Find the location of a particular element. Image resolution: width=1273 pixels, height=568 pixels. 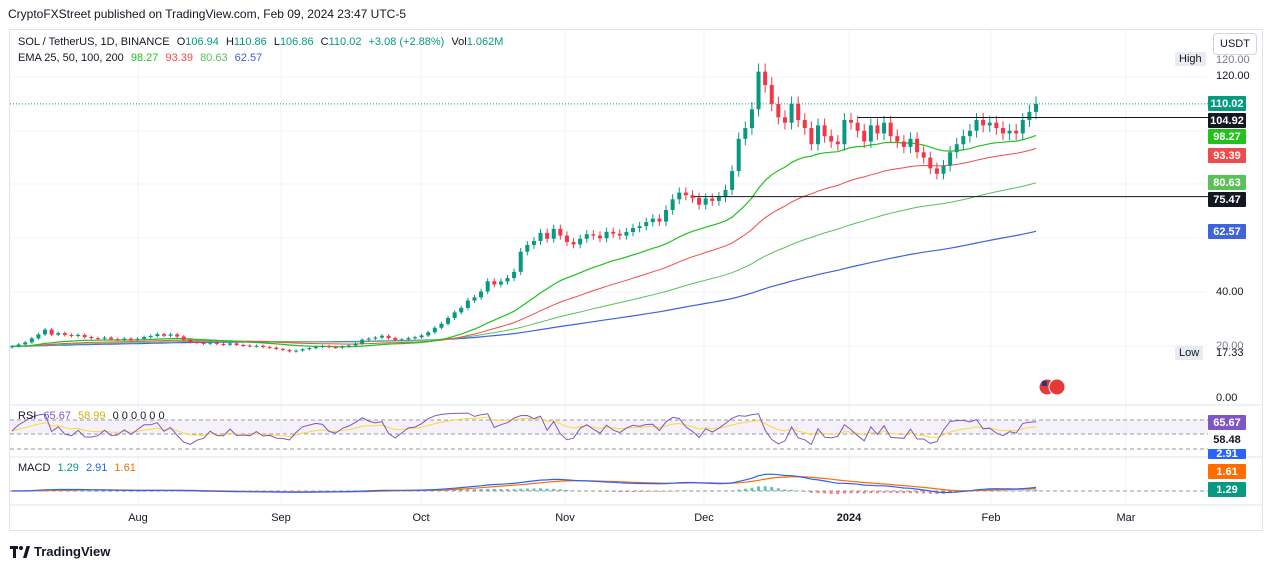

tradingview-logo: TradingView is located at coordinates (60, 551).